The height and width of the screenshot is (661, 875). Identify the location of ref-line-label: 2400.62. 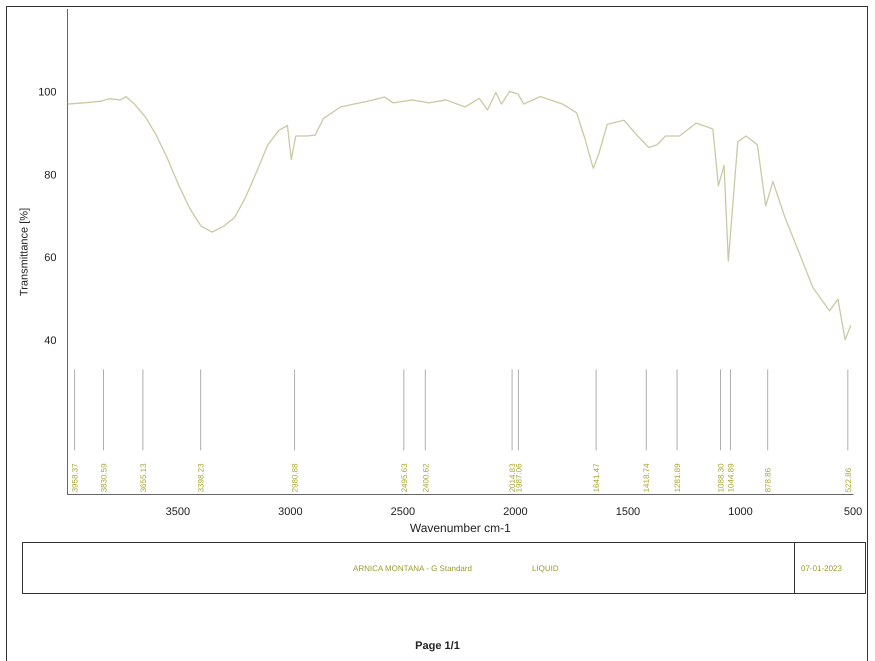
(425, 477).